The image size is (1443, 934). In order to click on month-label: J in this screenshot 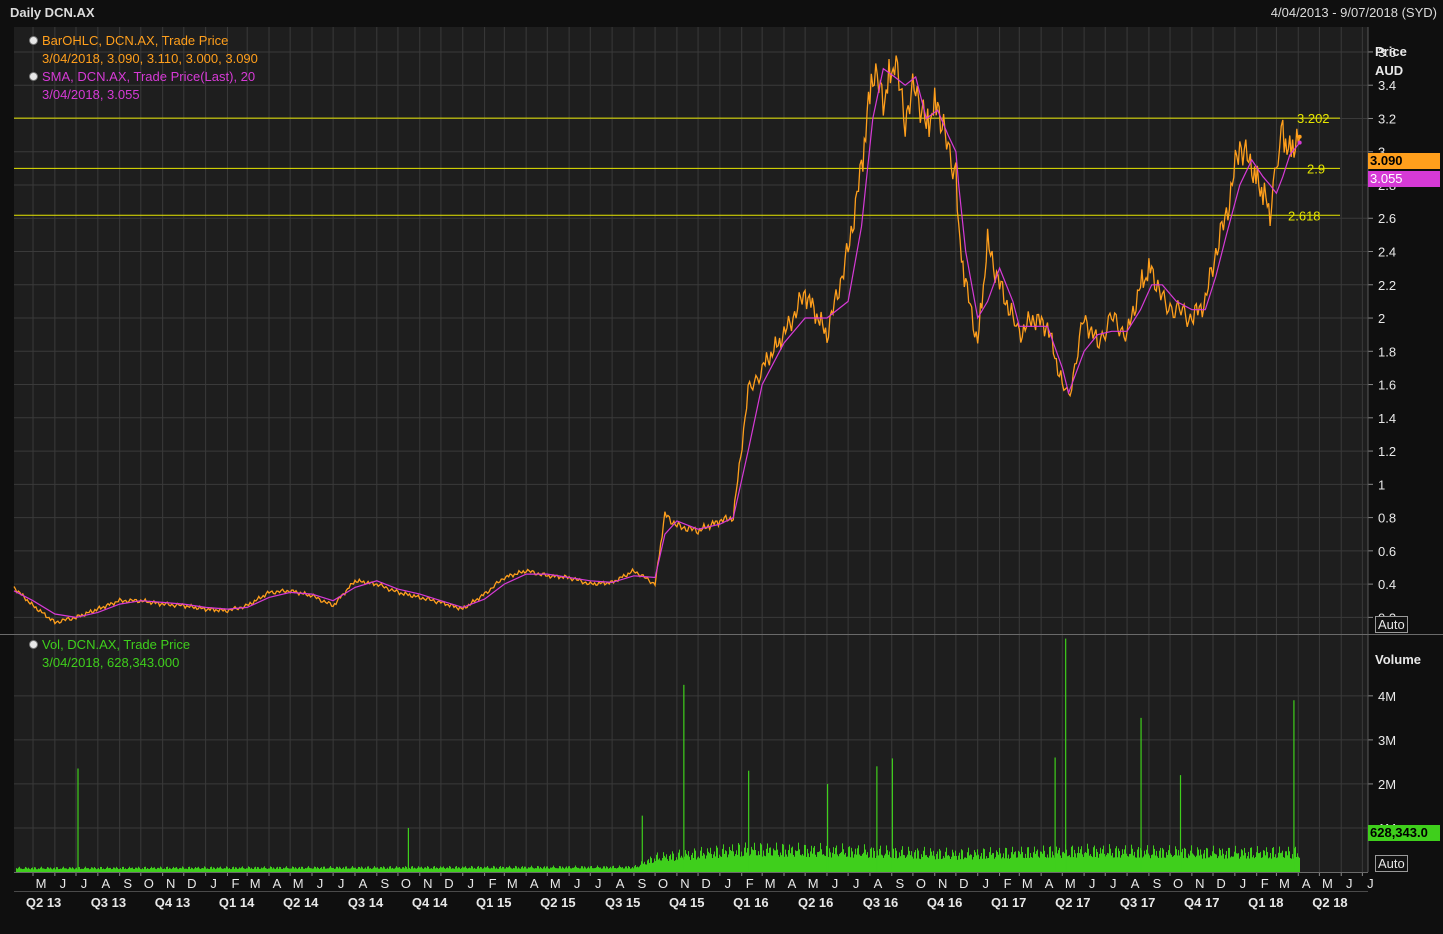, I will do `click(84, 883)`.